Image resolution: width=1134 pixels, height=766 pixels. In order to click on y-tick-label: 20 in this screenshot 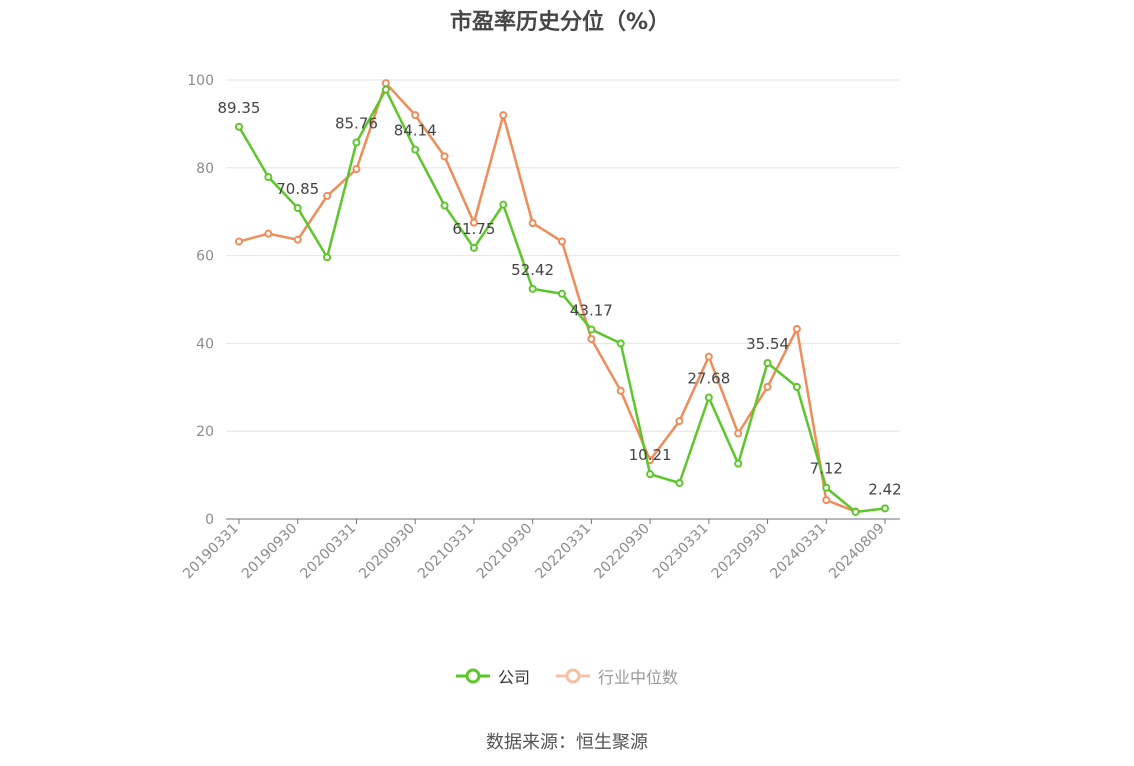, I will do `click(205, 432)`.